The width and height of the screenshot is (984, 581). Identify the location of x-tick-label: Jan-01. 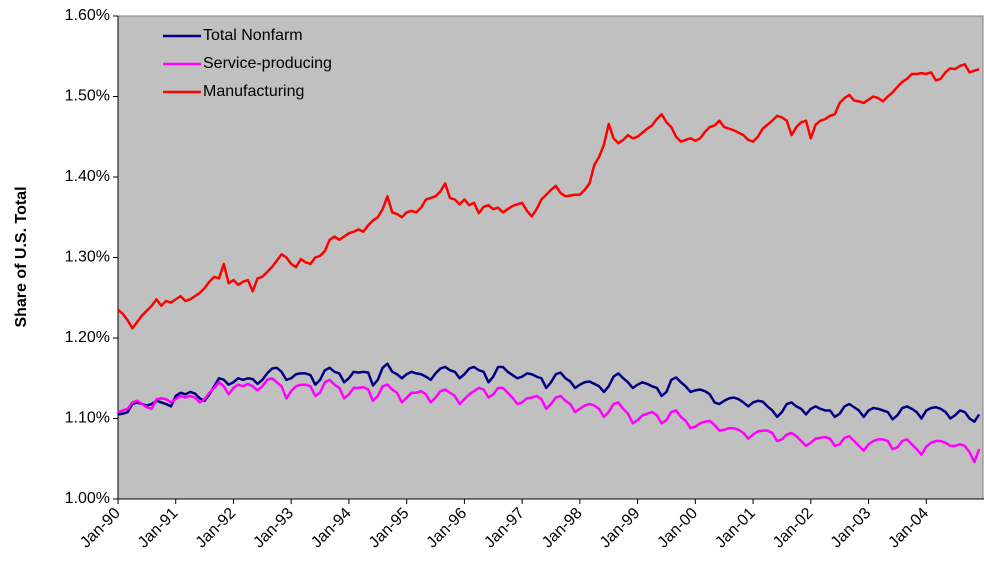
(735, 528).